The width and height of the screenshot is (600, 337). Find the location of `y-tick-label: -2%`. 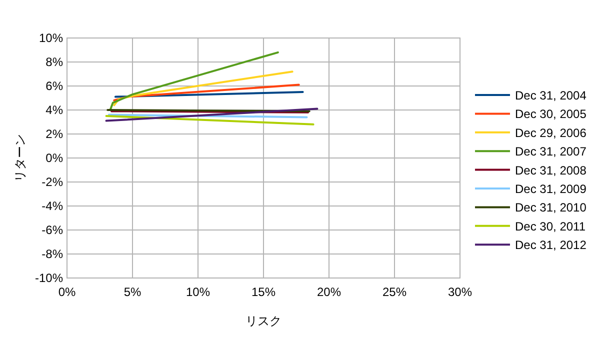

y-tick-label: -2% is located at coordinates (53, 182).